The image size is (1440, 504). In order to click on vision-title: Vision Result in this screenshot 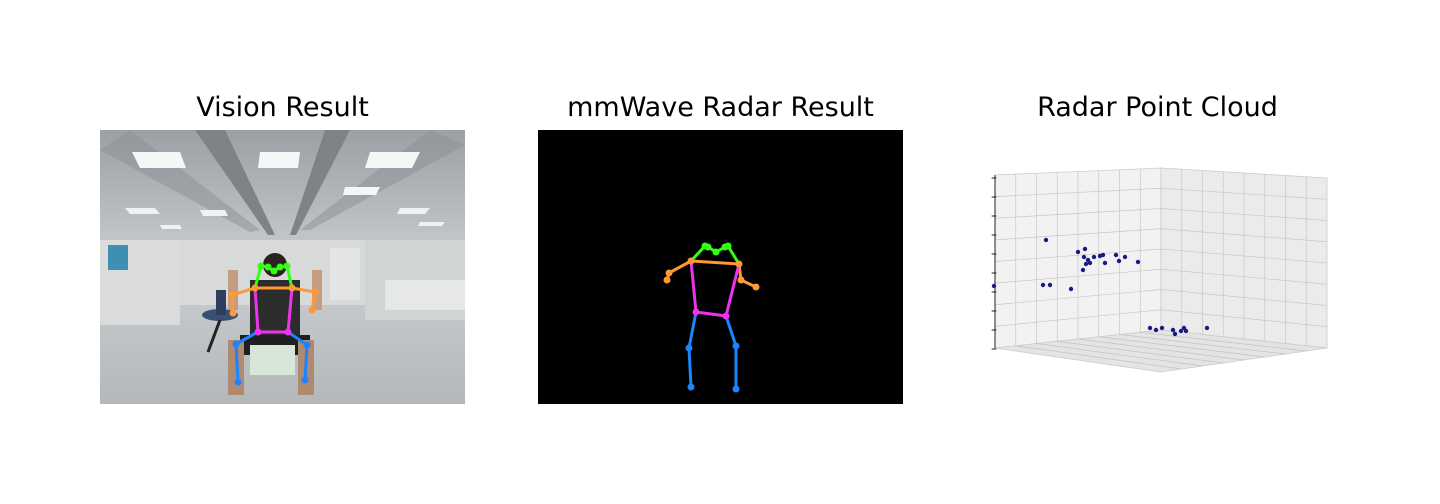, I will do `click(282, 107)`.